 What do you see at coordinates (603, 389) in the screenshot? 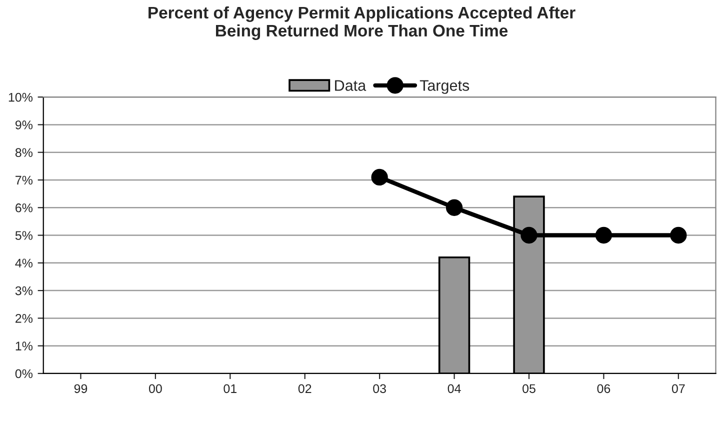
I see `x-tick-label: 06` at bounding box center [603, 389].